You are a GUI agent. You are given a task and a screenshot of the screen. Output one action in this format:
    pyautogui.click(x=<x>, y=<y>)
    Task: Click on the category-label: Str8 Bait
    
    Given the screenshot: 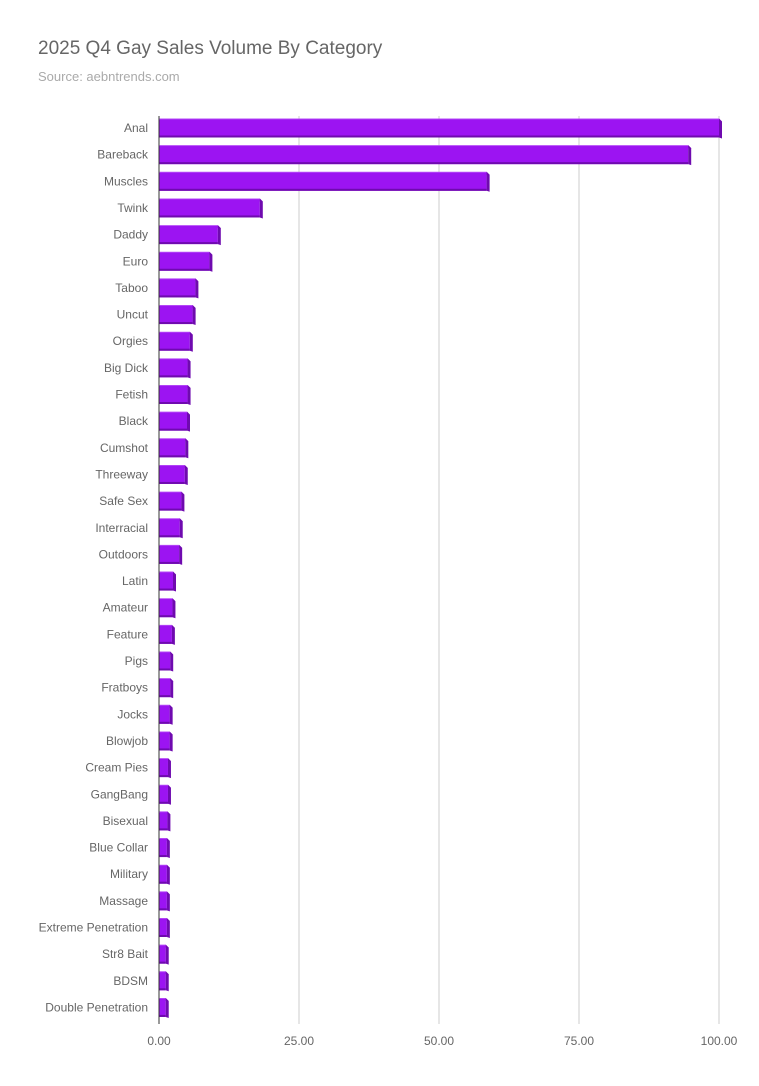 What is the action you would take?
    pyautogui.click(x=125, y=954)
    